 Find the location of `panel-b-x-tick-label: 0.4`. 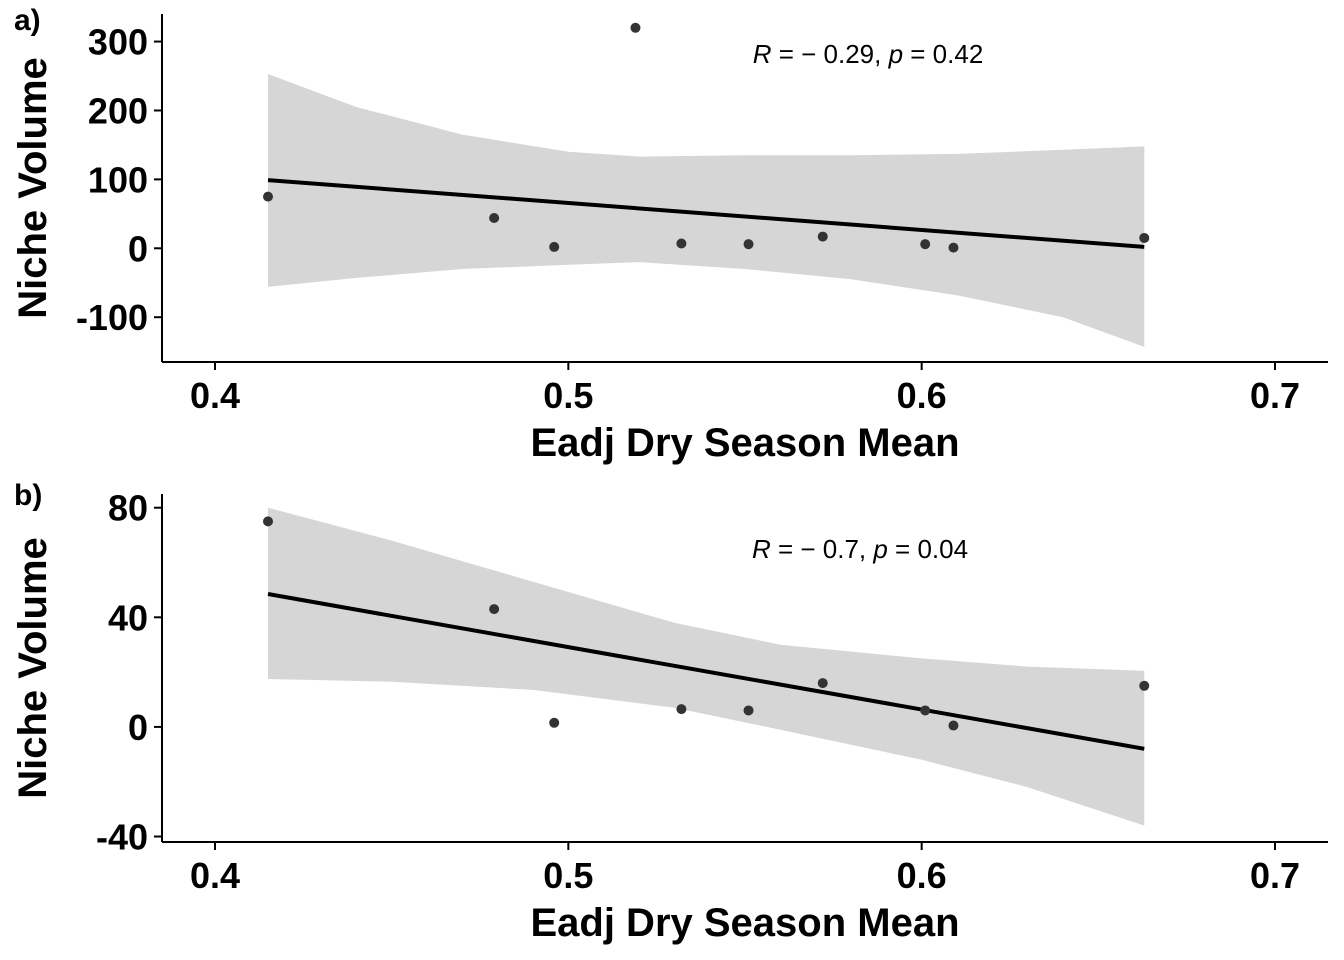

panel-b-x-tick-label: 0.4 is located at coordinates (215, 875).